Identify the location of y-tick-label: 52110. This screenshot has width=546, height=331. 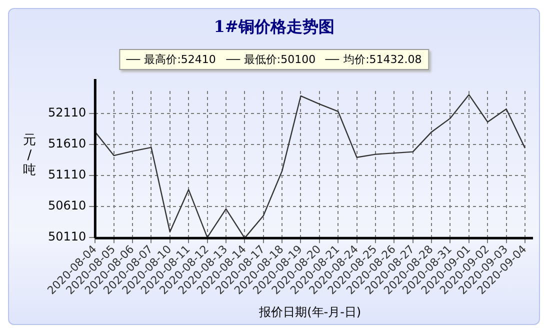
(67, 112).